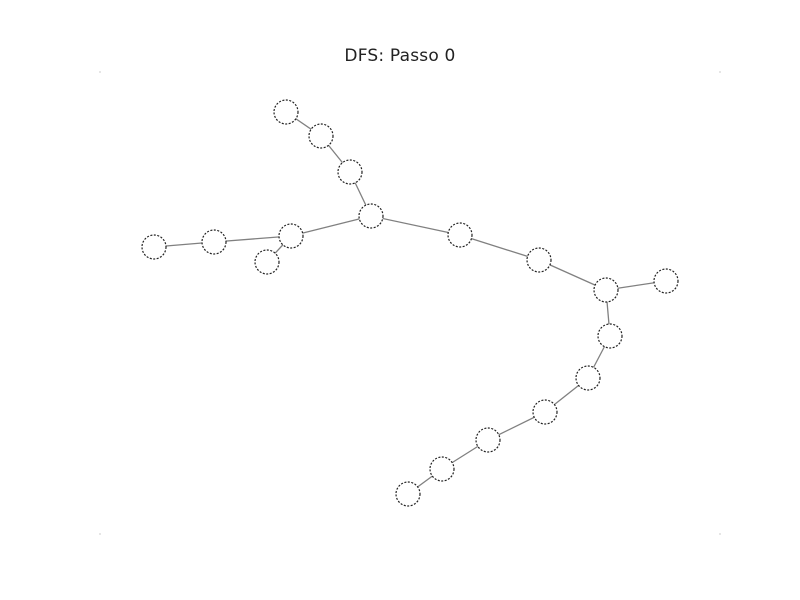 The image size is (800, 600). What do you see at coordinates (400, 56) in the screenshot?
I see `figure-title: DFS: Passo 0` at bounding box center [400, 56].